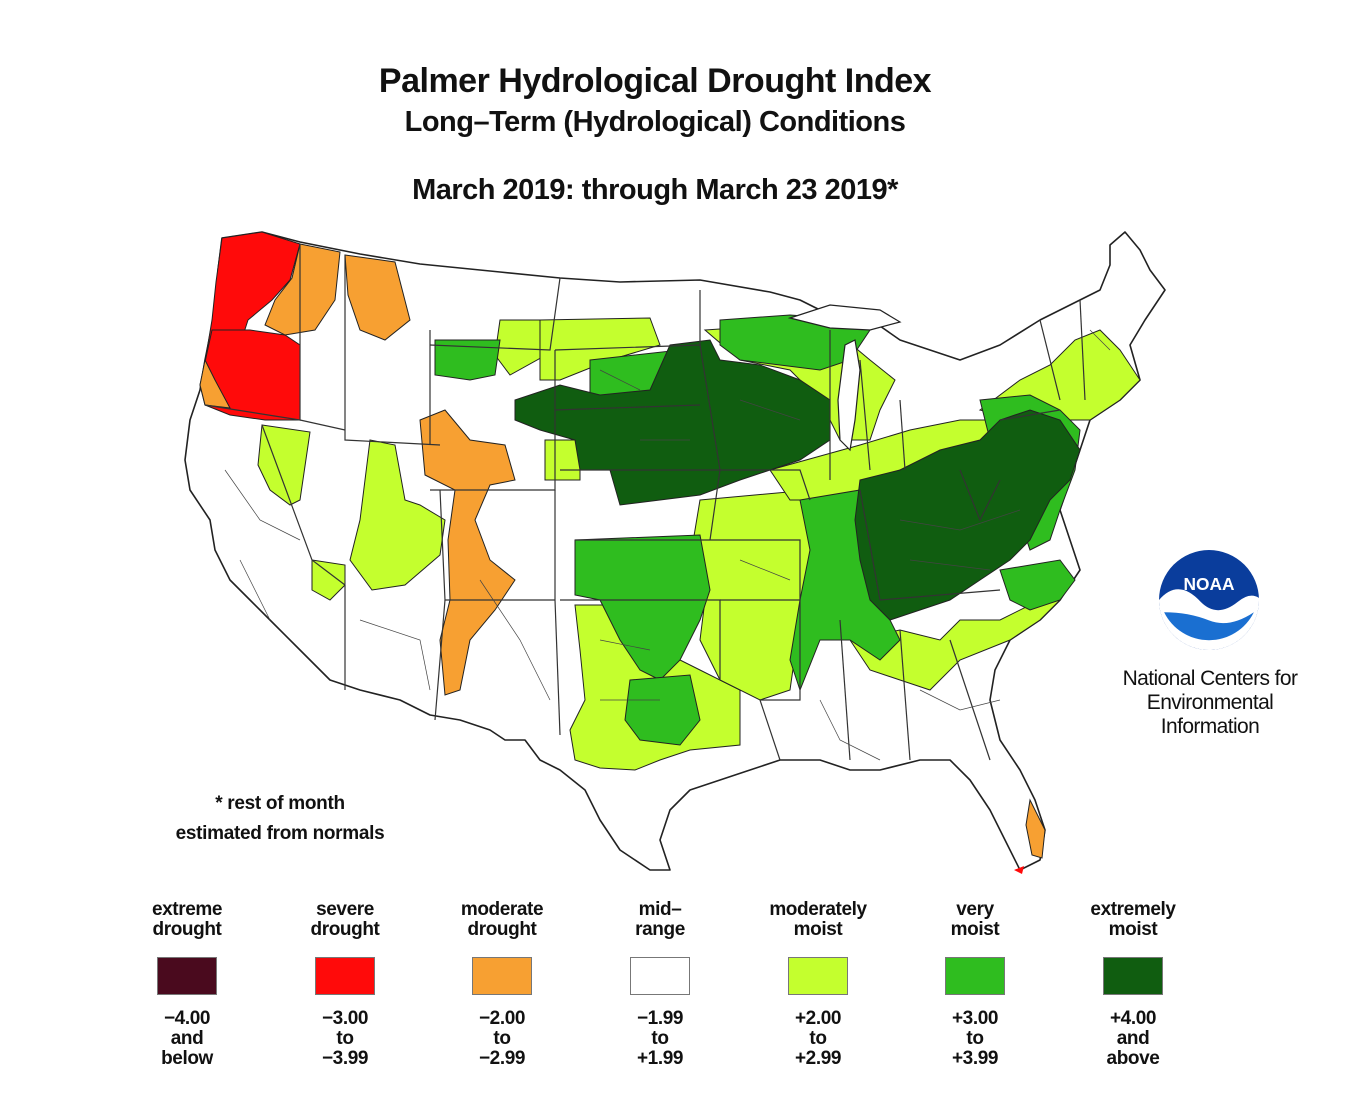 This screenshot has width=1355, height=1113. I want to click on region-very-moist-texas, so click(662, 710).